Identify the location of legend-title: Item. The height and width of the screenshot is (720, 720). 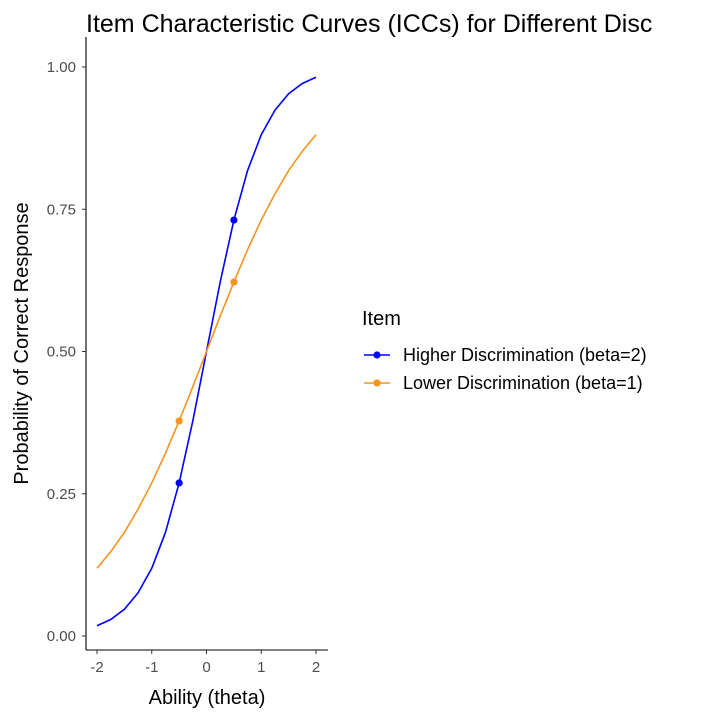
(381, 319).